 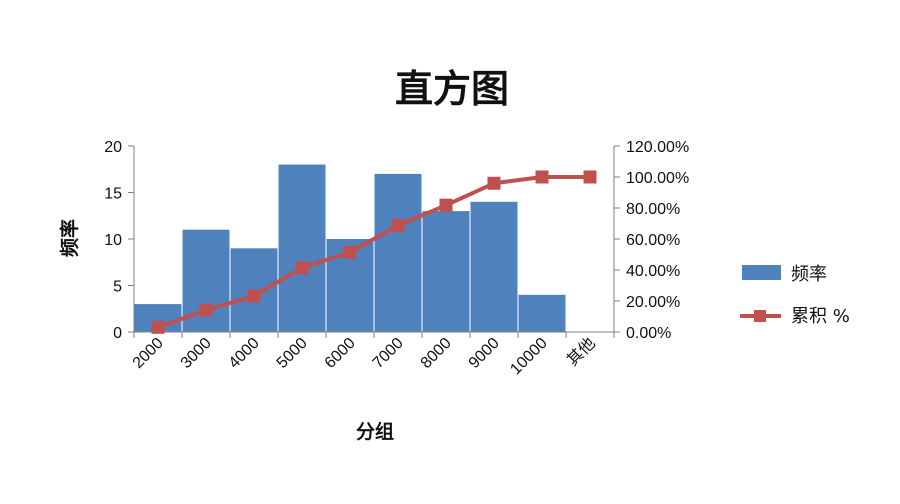 I want to click on y-axis-title: 频率, so click(x=69, y=238).